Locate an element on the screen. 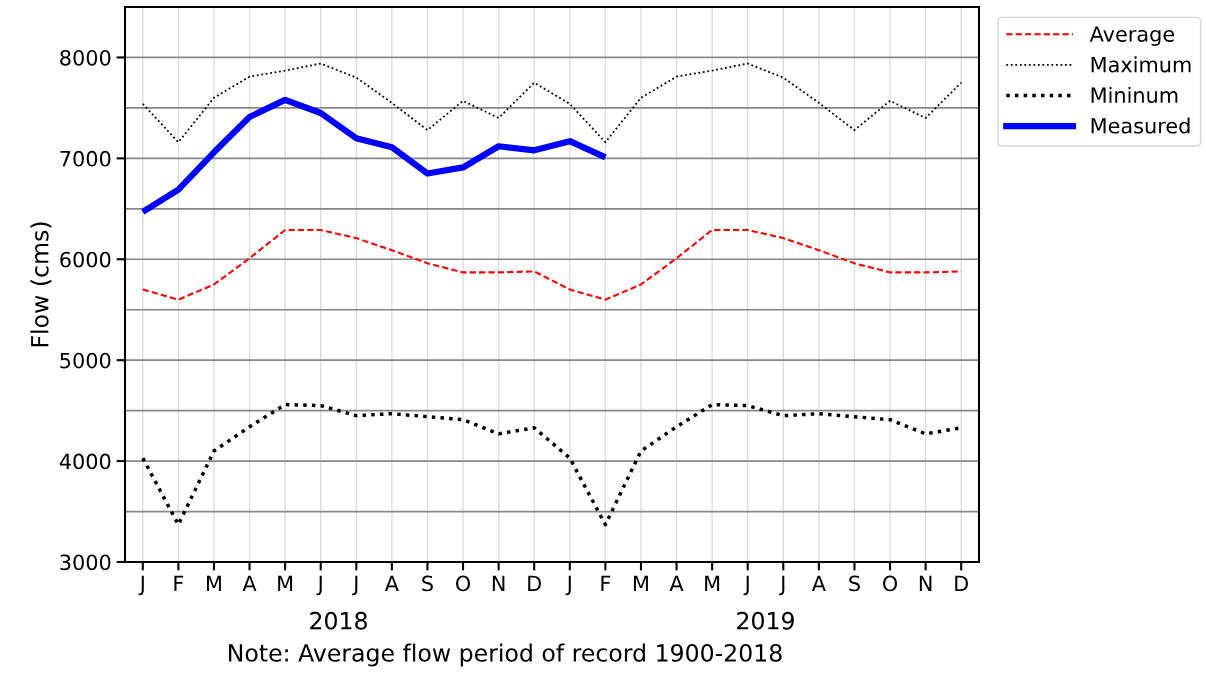 The image size is (1206, 673). line-series is located at coordinates (552, 103).